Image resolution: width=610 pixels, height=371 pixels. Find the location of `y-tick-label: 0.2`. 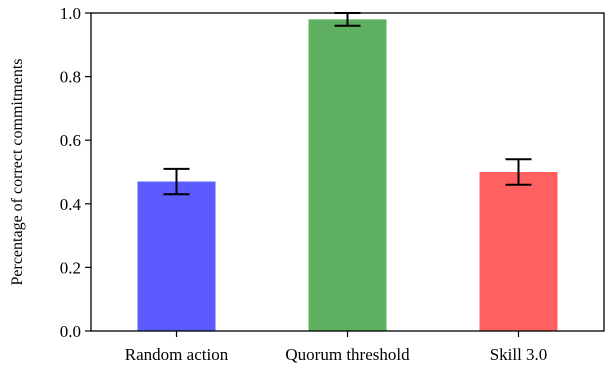

y-tick-label: 0.2 is located at coordinates (70, 267).